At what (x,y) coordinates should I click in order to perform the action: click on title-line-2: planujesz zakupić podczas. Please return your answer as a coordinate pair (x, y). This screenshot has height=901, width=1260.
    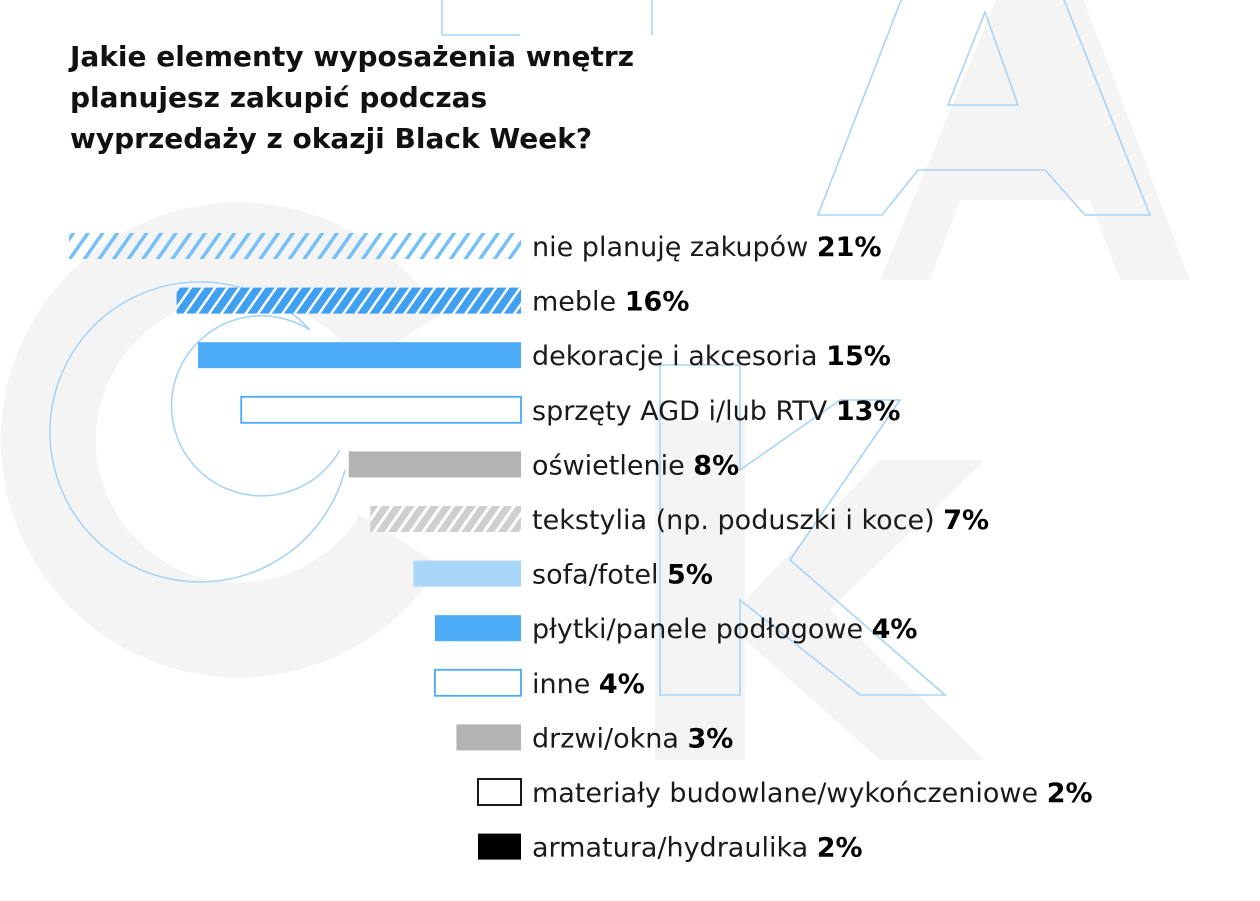
    Looking at the image, I should click on (279, 97).